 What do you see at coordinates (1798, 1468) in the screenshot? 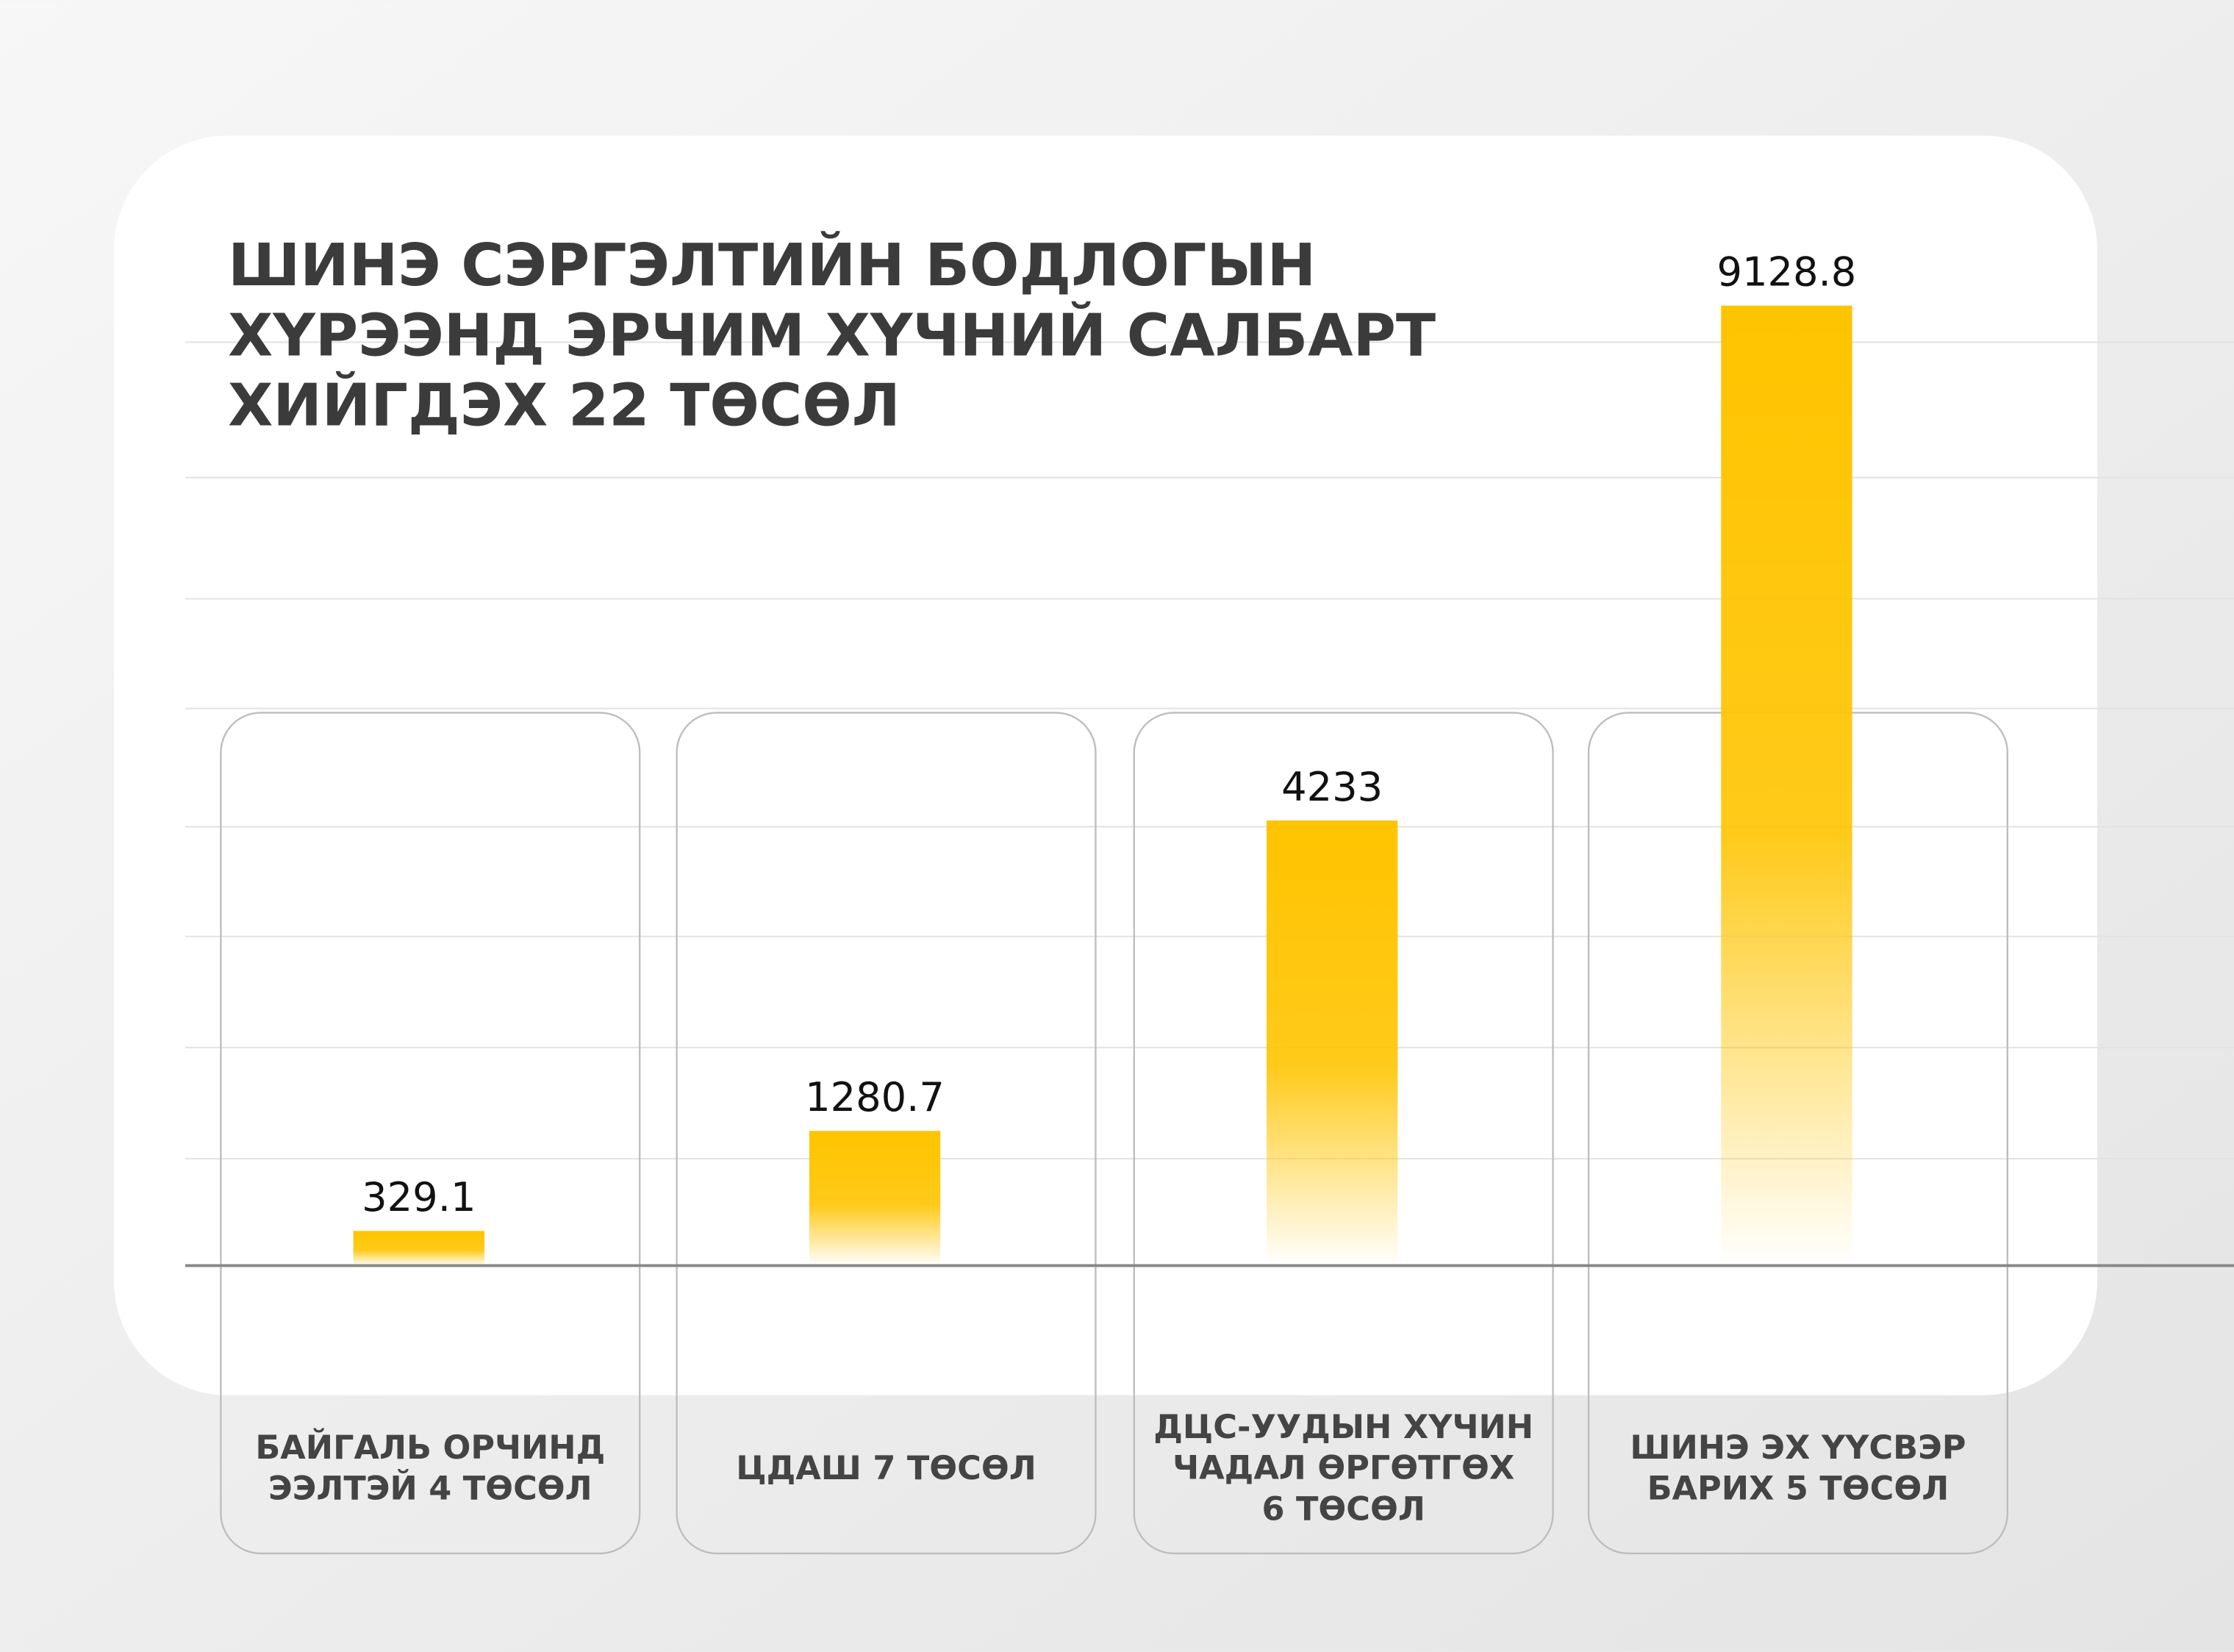
I see `x-tick-label: ШИНЭ ЭХ ҮҮСВЭР БАРИХ 5 ТӨСӨЛ` at bounding box center [1798, 1468].